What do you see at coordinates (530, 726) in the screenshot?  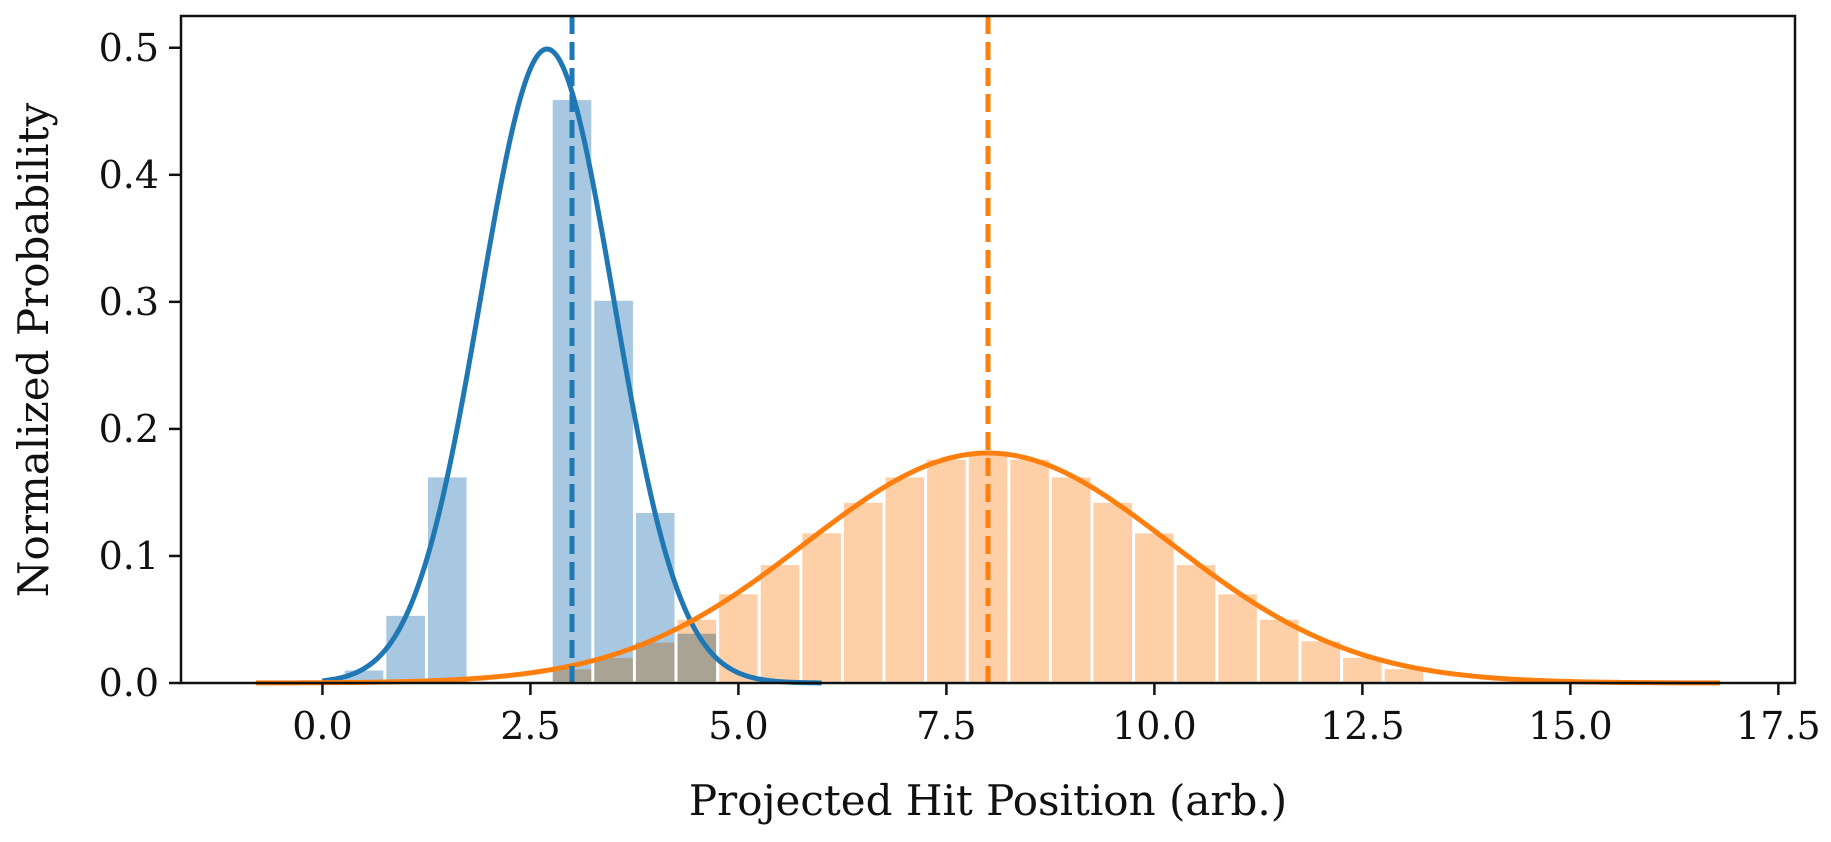 I see `x-tick-label: 2.5` at bounding box center [530, 726].